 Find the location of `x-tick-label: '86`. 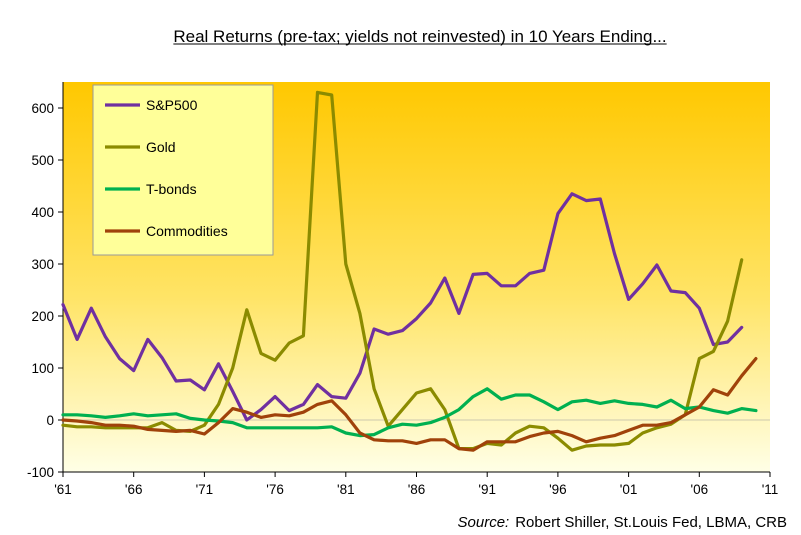

x-tick-label: '86 is located at coordinates (417, 489).